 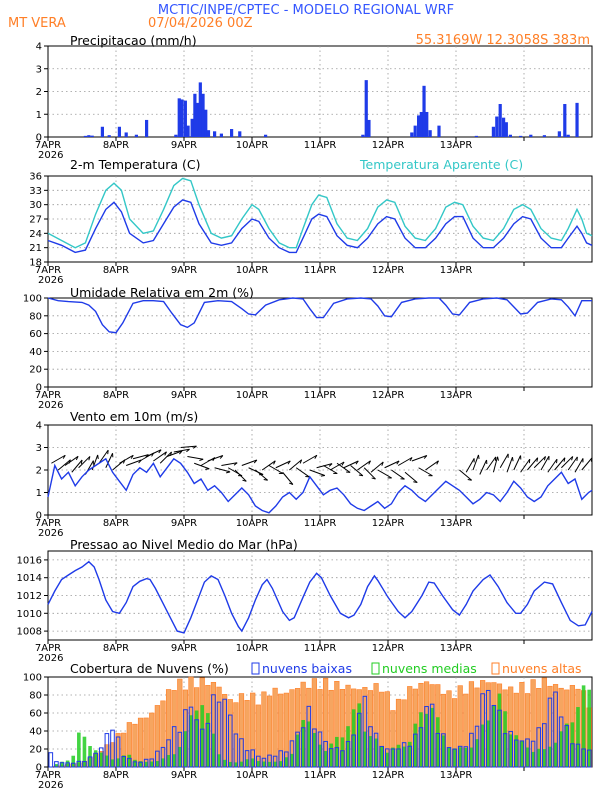 What do you see at coordinates (39, 471) in the screenshot?
I see `wind-ytick-label: 2` at bounding box center [39, 471].